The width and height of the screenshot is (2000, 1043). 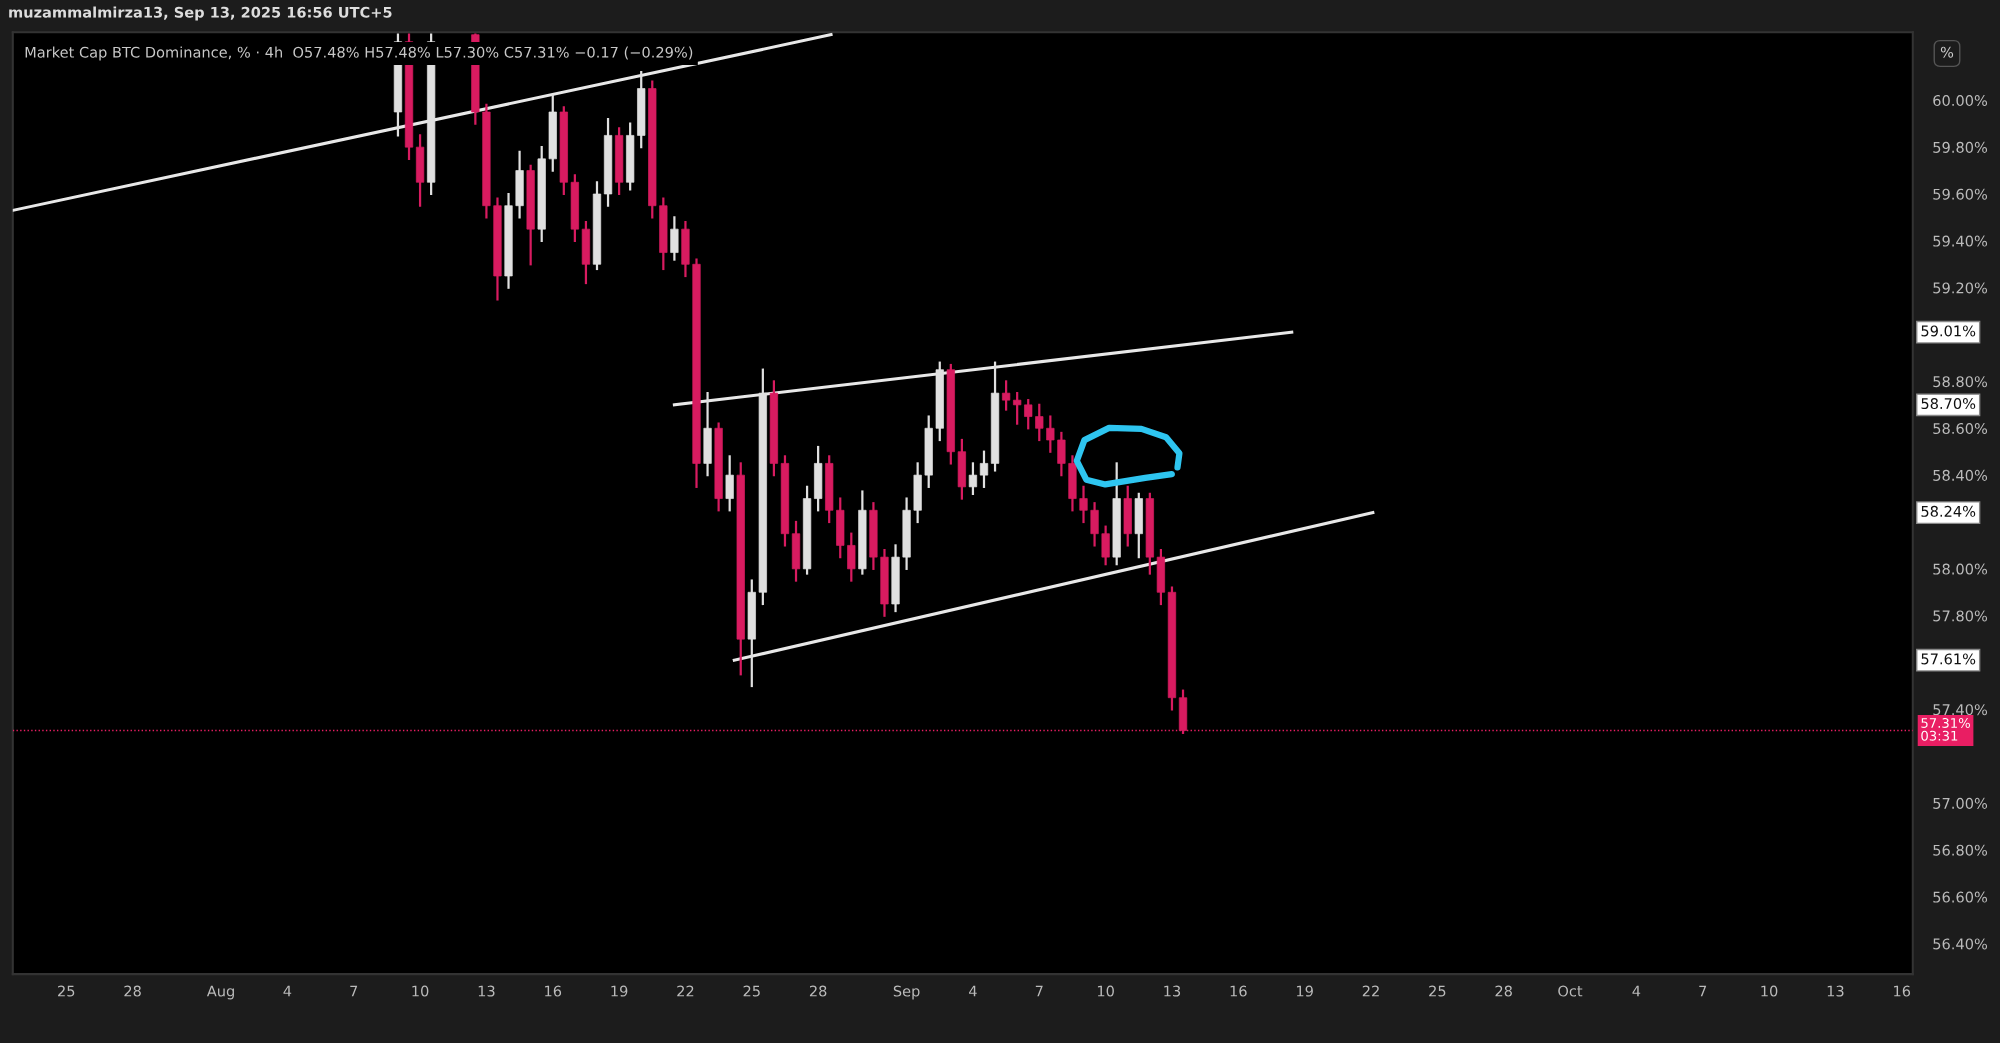 I want to click on x-tick-label: Aug, so click(x=220, y=992).